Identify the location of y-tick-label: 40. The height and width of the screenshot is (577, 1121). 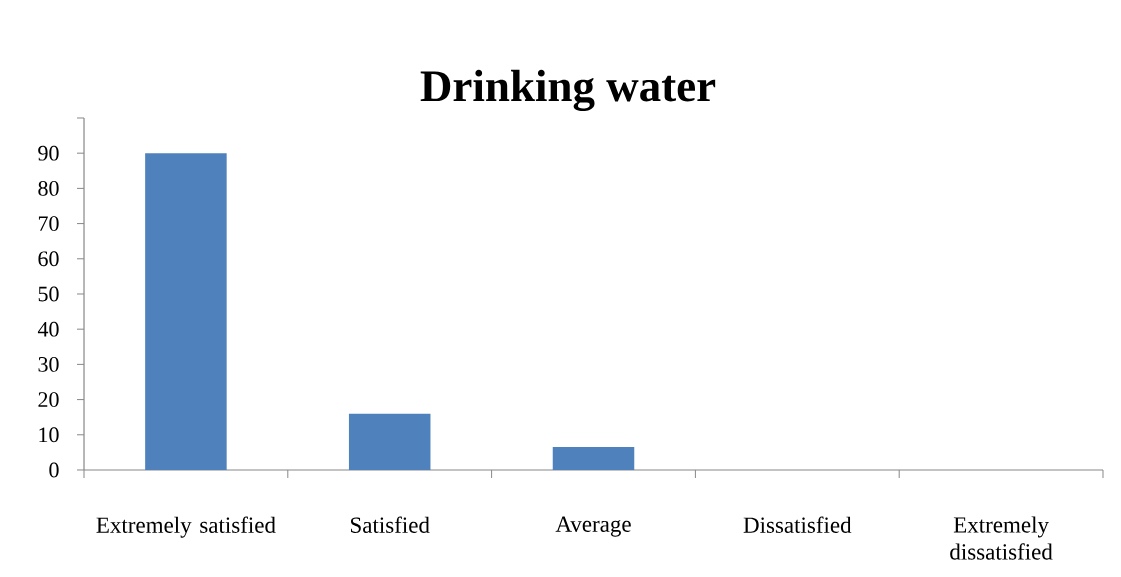
(48, 329).